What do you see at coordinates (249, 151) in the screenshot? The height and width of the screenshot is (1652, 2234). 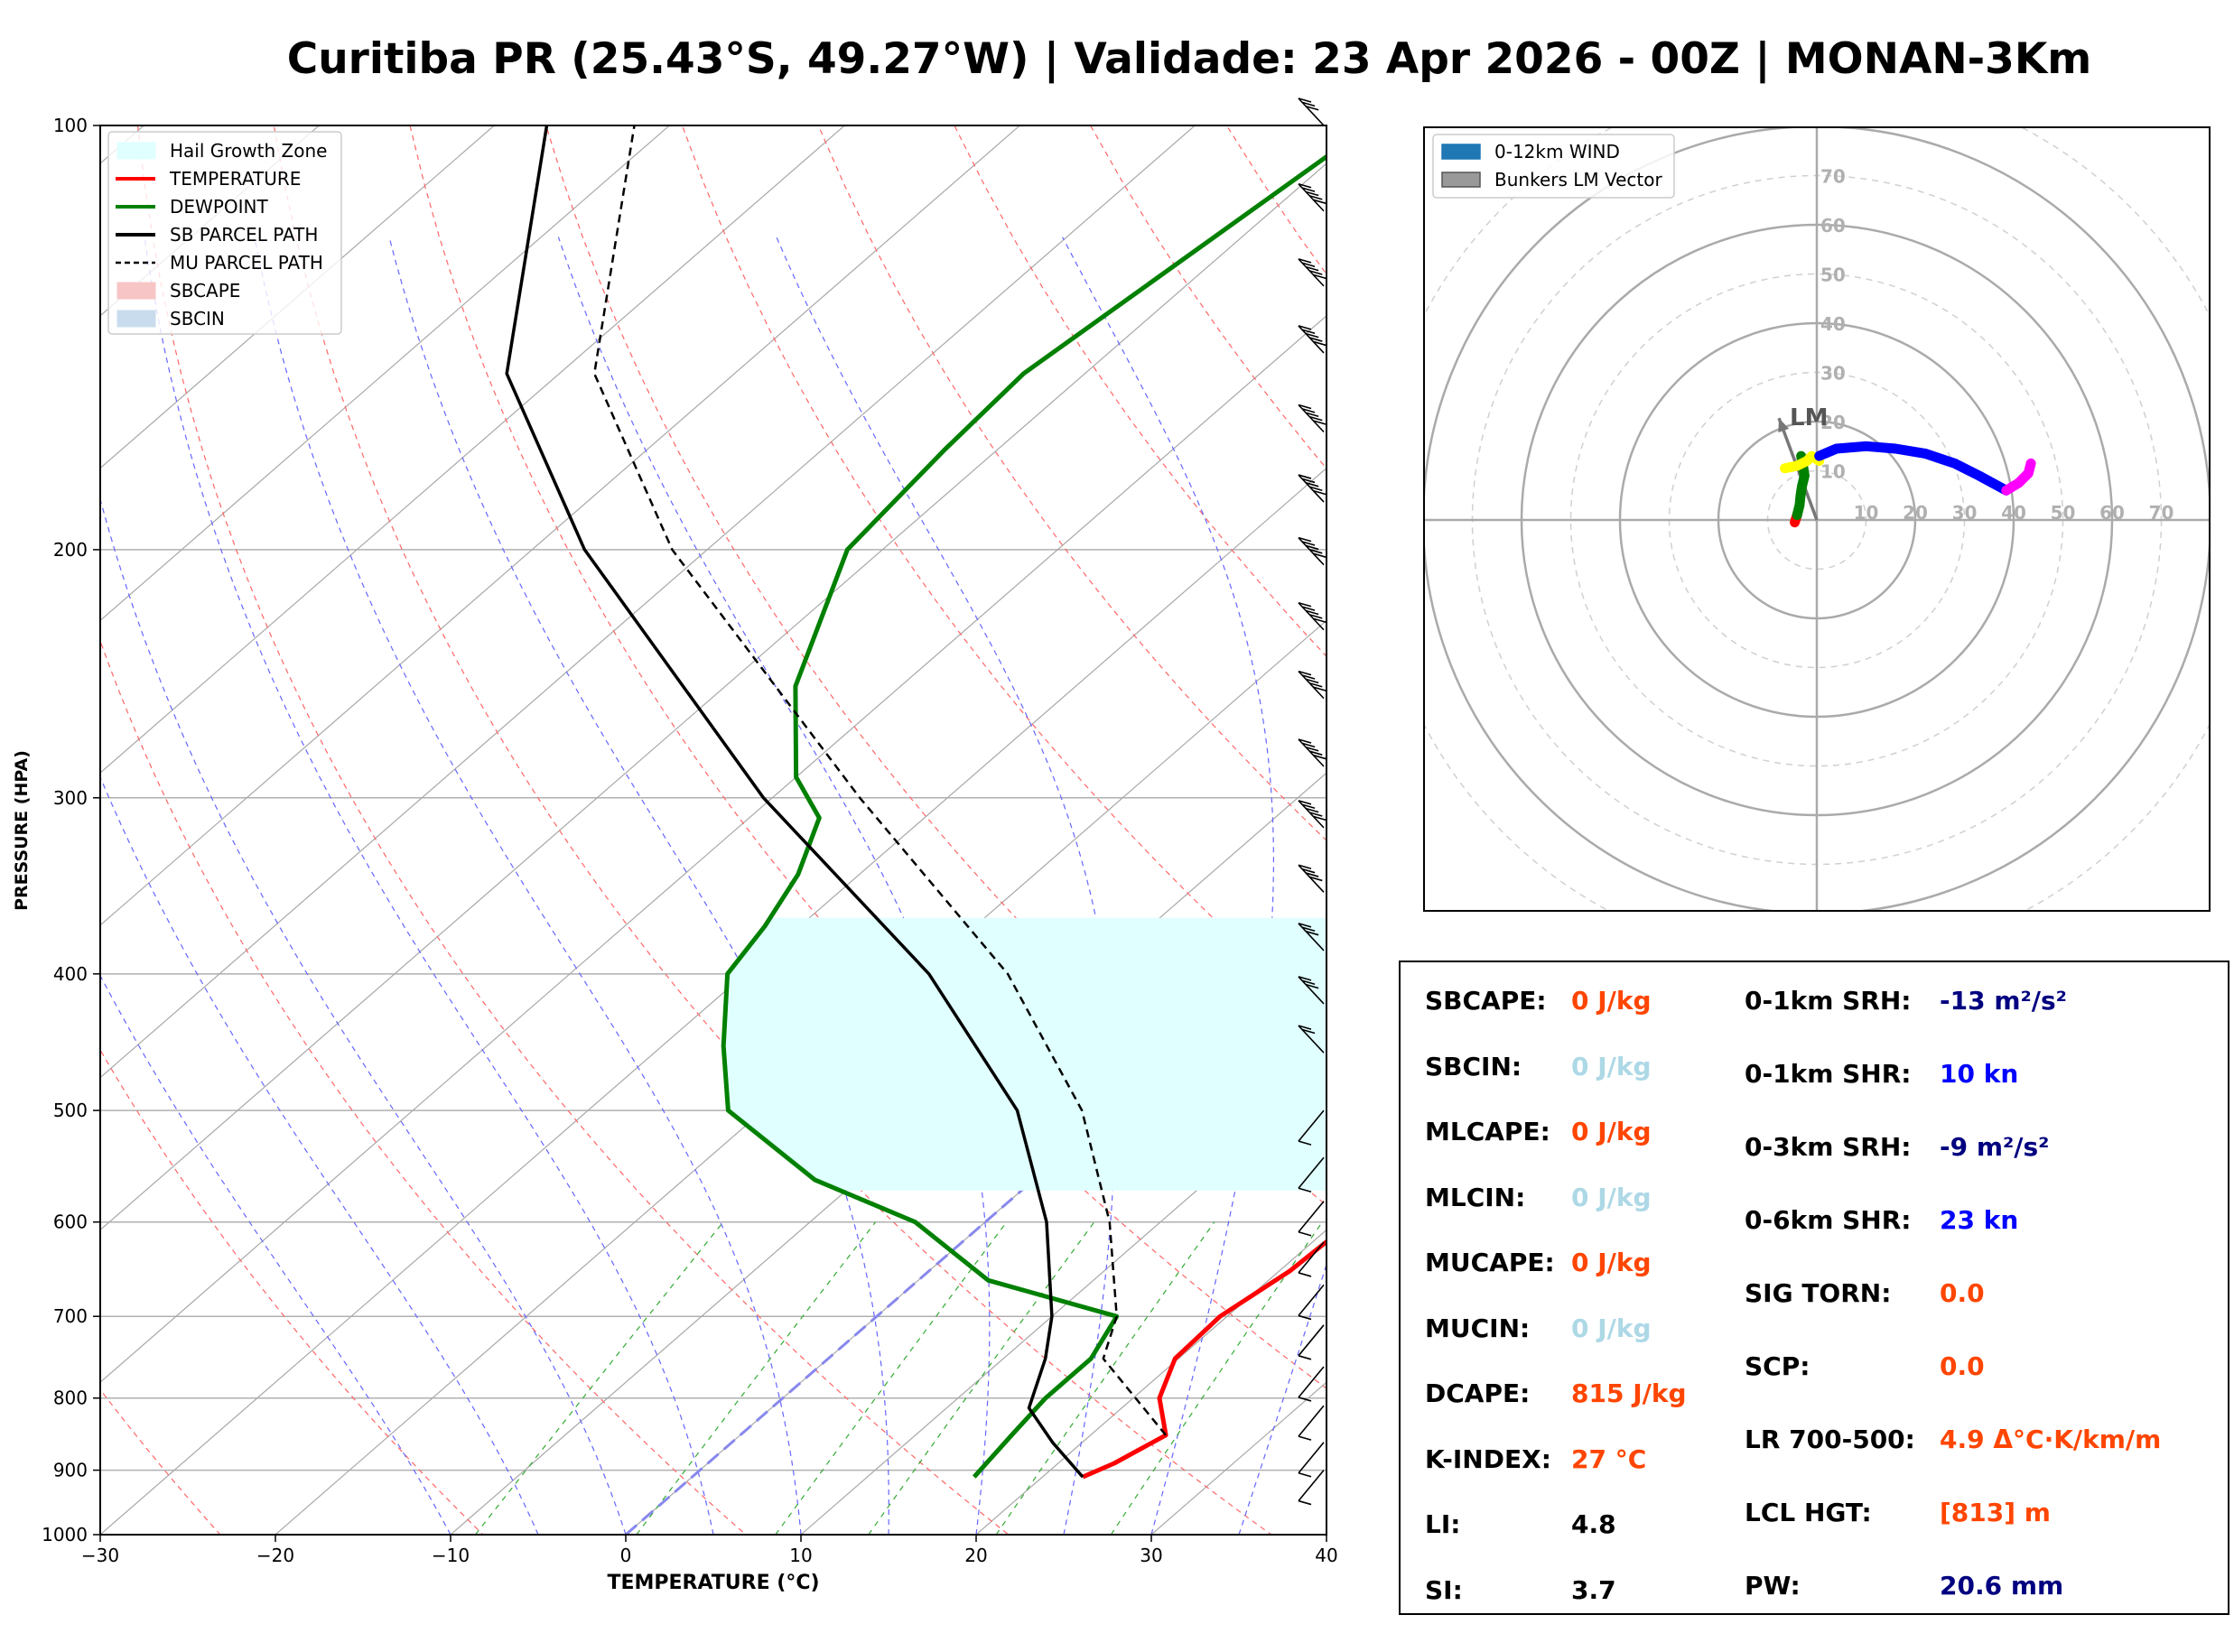 I see `legend-label: Hail Growth Zone` at bounding box center [249, 151].